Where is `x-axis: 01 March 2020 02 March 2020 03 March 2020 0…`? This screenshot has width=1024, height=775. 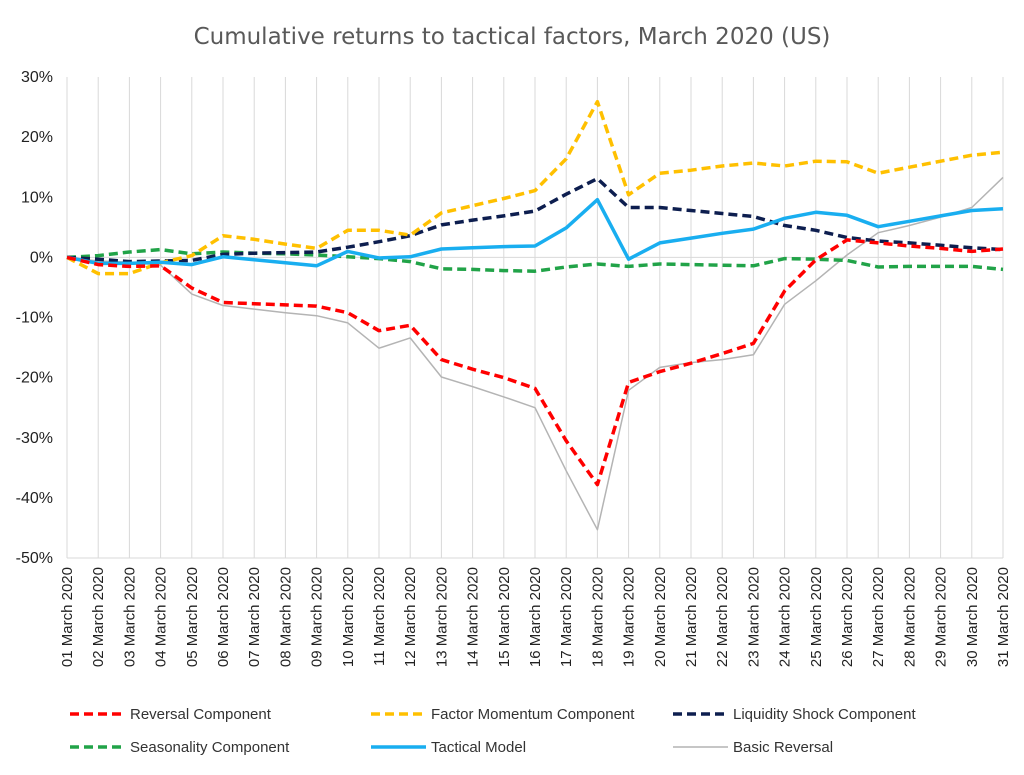 x-axis: 01 March 2020 02 March 2020 03 March 2020 0… is located at coordinates (535, 617).